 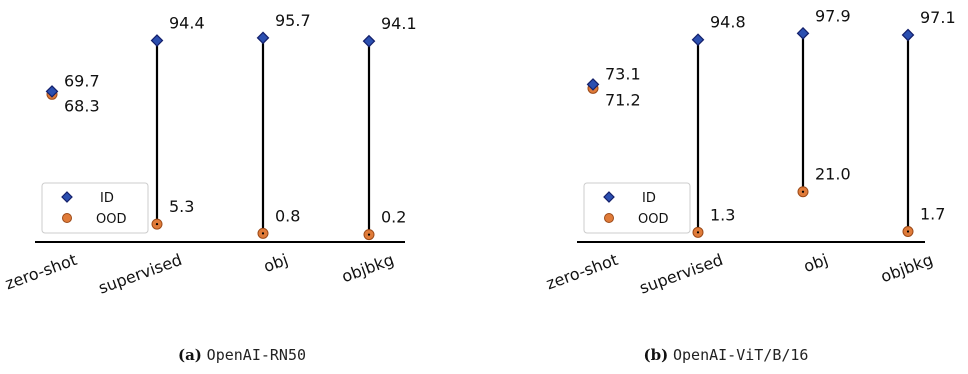 What do you see at coordinates (623, 73) in the screenshot?
I see `id-value-label: 73.1` at bounding box center [623, 73].